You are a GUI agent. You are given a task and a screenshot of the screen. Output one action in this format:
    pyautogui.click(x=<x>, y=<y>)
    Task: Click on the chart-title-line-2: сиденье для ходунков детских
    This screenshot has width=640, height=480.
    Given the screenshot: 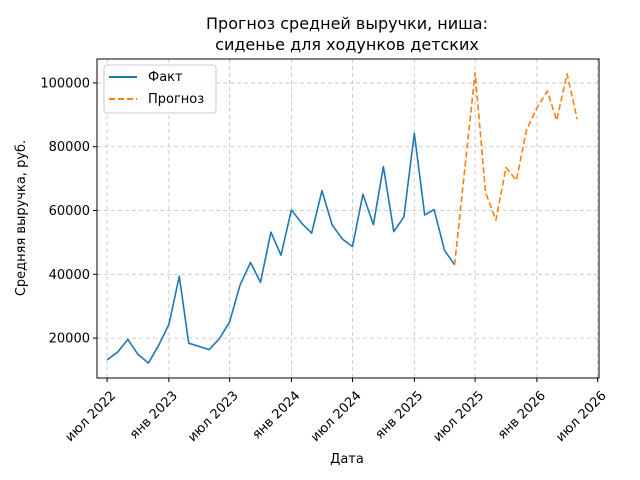 What is the action you would take?
    pyautogui.click(x=347, y=44)
    